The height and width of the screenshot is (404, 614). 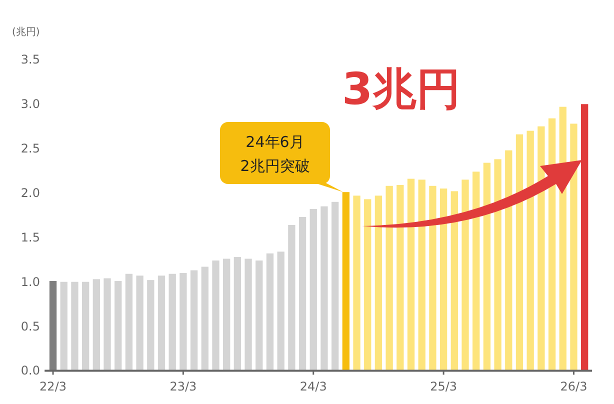 I want to click on y-tick-label: 2.0, so click(x=30, y=193).